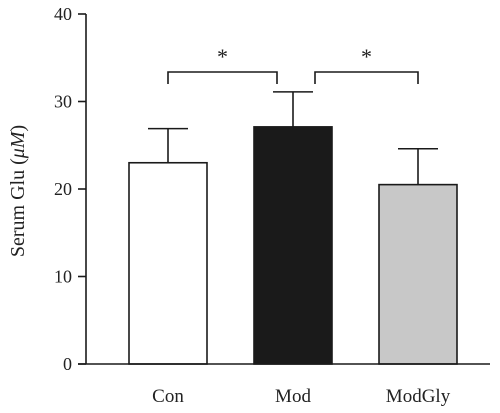  Describe the element at coordinates (293, 396) in the screenshot. I see `x-tick-label-mod: Mod` at that location.